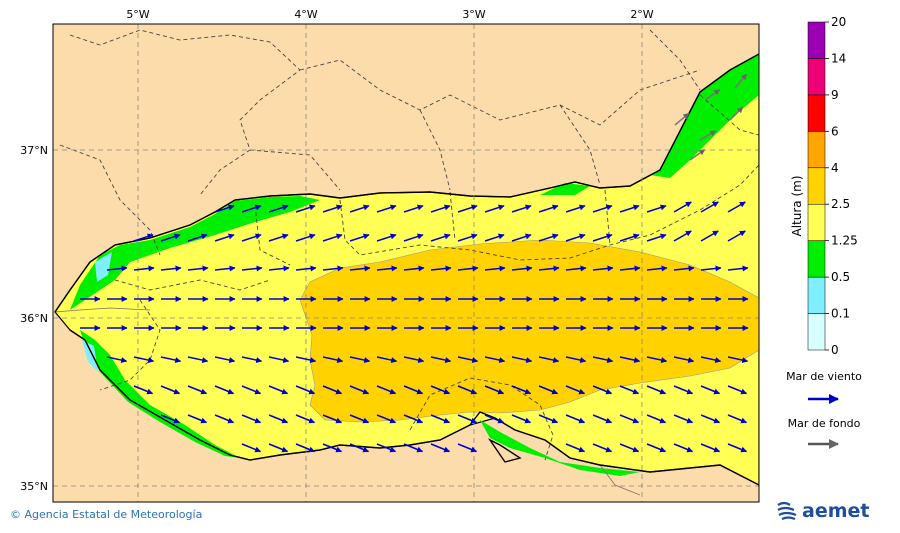 This screenshot has width=900, height=533. I want to click on legend: Mar de viento Mar de fondo, so click(824, 409).